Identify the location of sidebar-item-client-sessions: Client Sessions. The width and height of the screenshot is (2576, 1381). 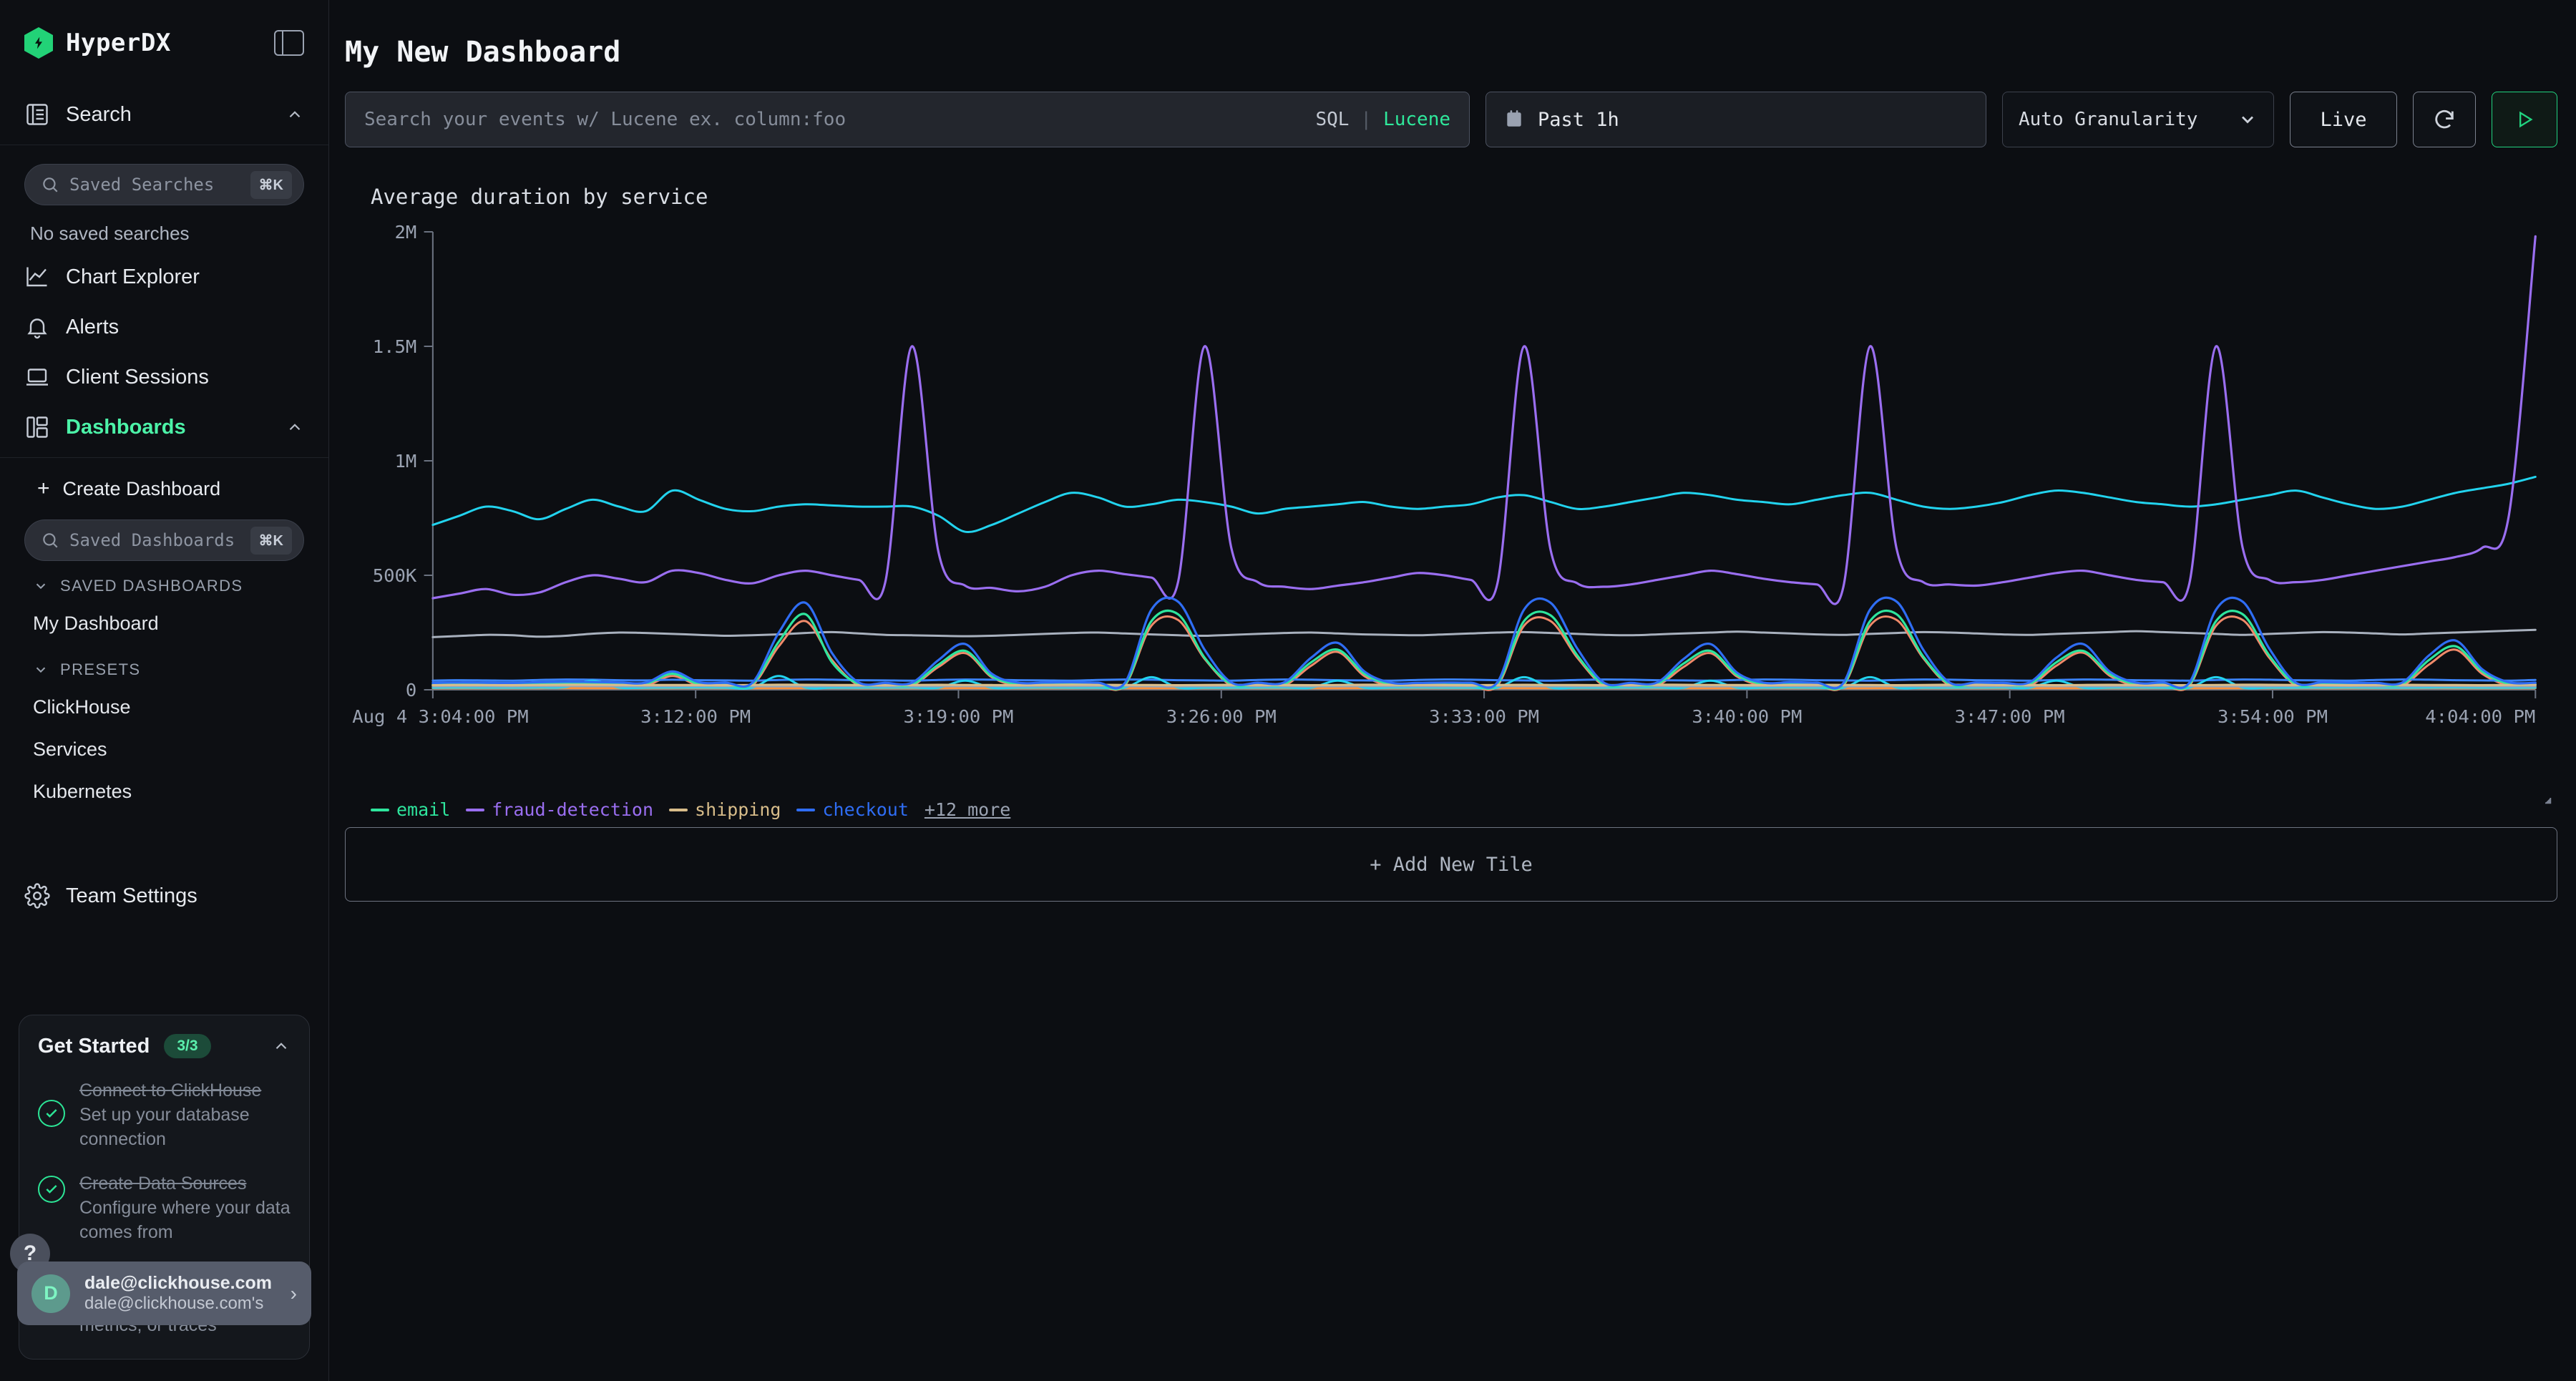
(164, 377).